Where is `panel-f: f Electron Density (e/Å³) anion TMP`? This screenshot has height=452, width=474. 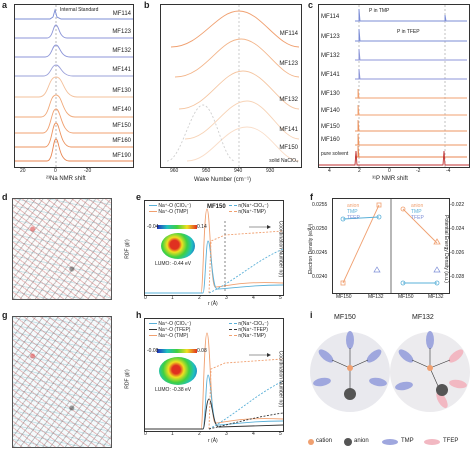 panel-f: f Electron Density (e/Å³) anion TMP is located at coordinates (389, 250).